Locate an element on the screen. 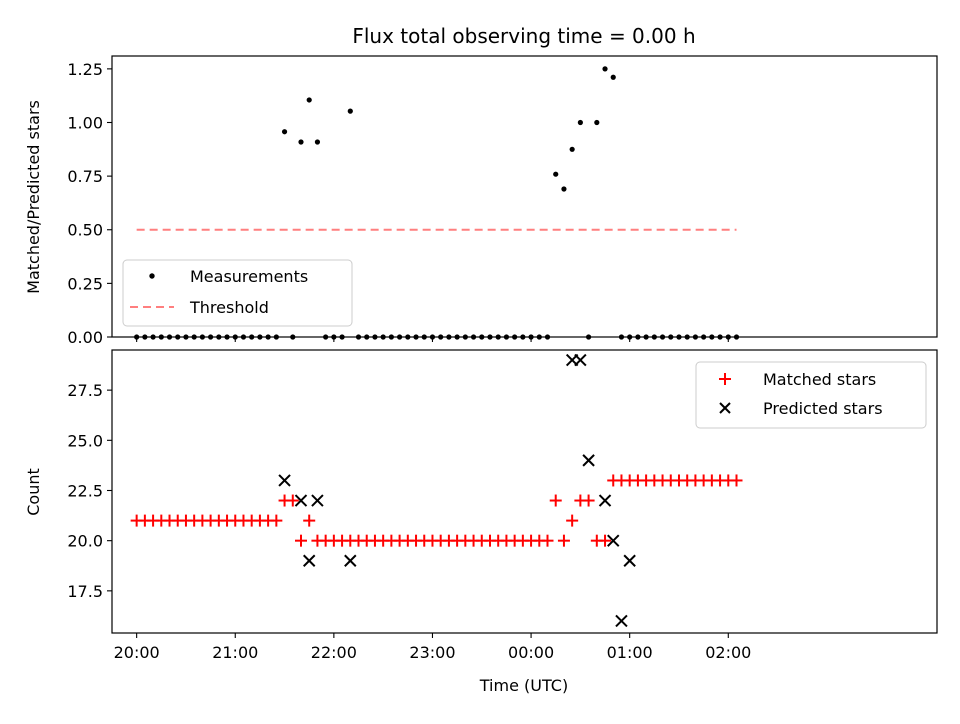 The width and height of the screenshot is (960, 724). legend-measurements-label: Measurements is located at coordinates (249, 276).